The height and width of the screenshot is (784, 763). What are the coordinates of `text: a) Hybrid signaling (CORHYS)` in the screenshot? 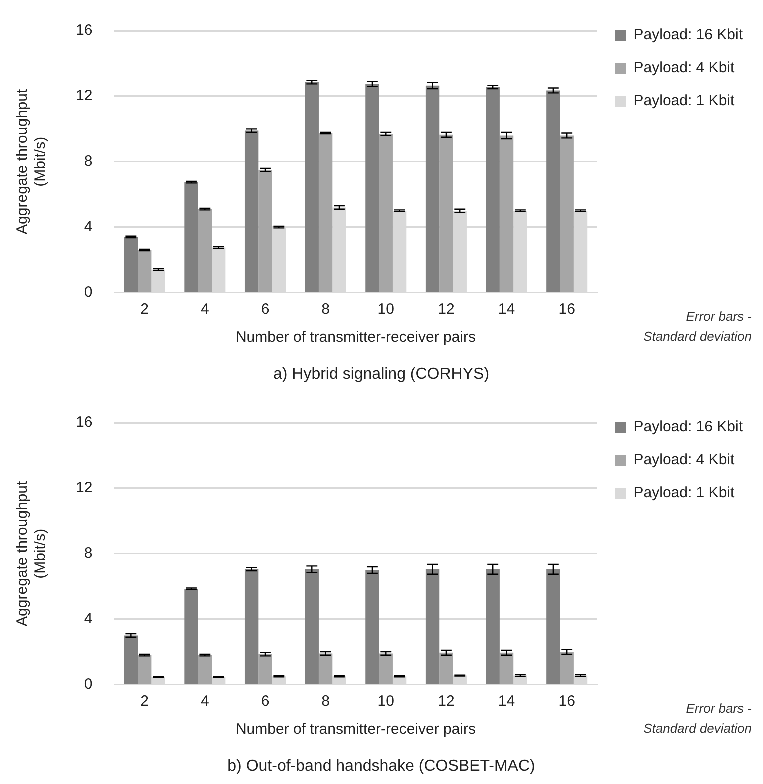 It's located at (381, 374).